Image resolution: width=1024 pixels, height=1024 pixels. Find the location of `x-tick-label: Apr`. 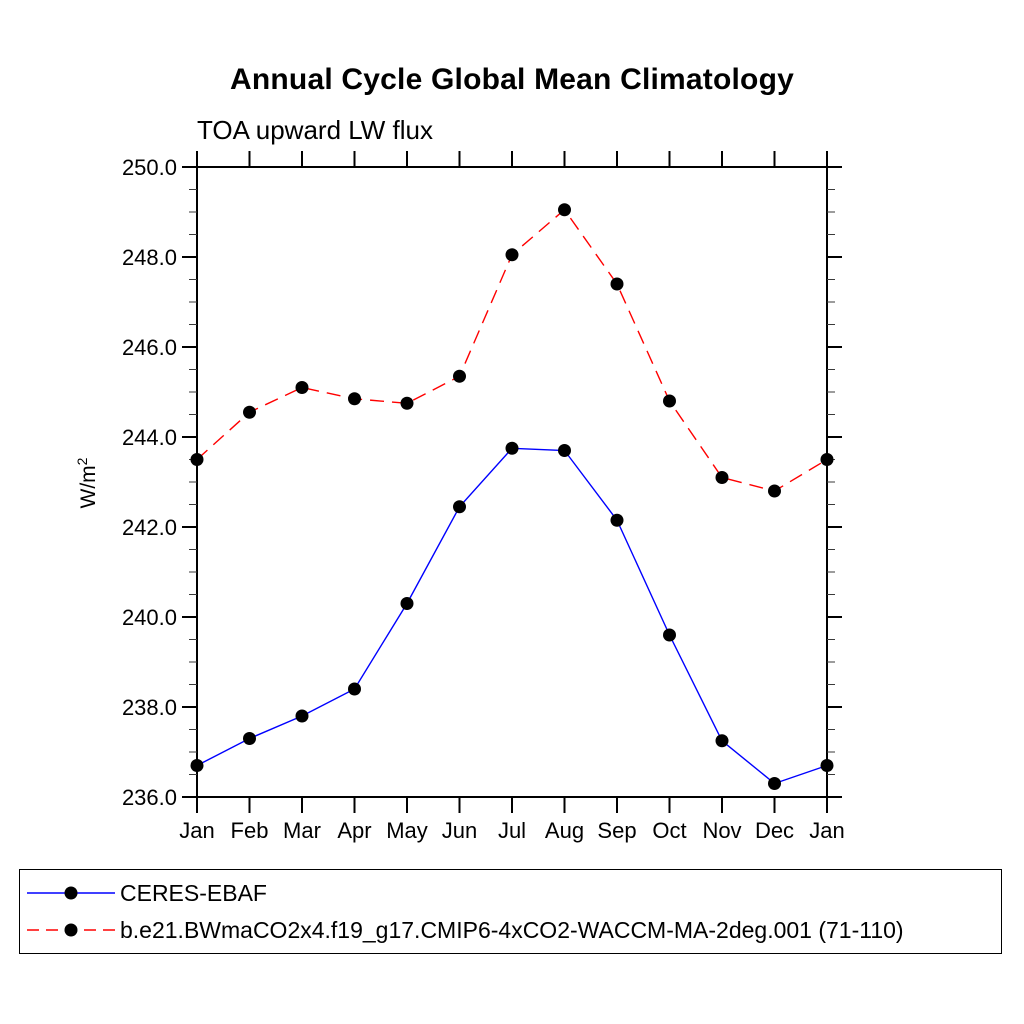

x-tick-label: Apr is located at coordinates (354, 830).